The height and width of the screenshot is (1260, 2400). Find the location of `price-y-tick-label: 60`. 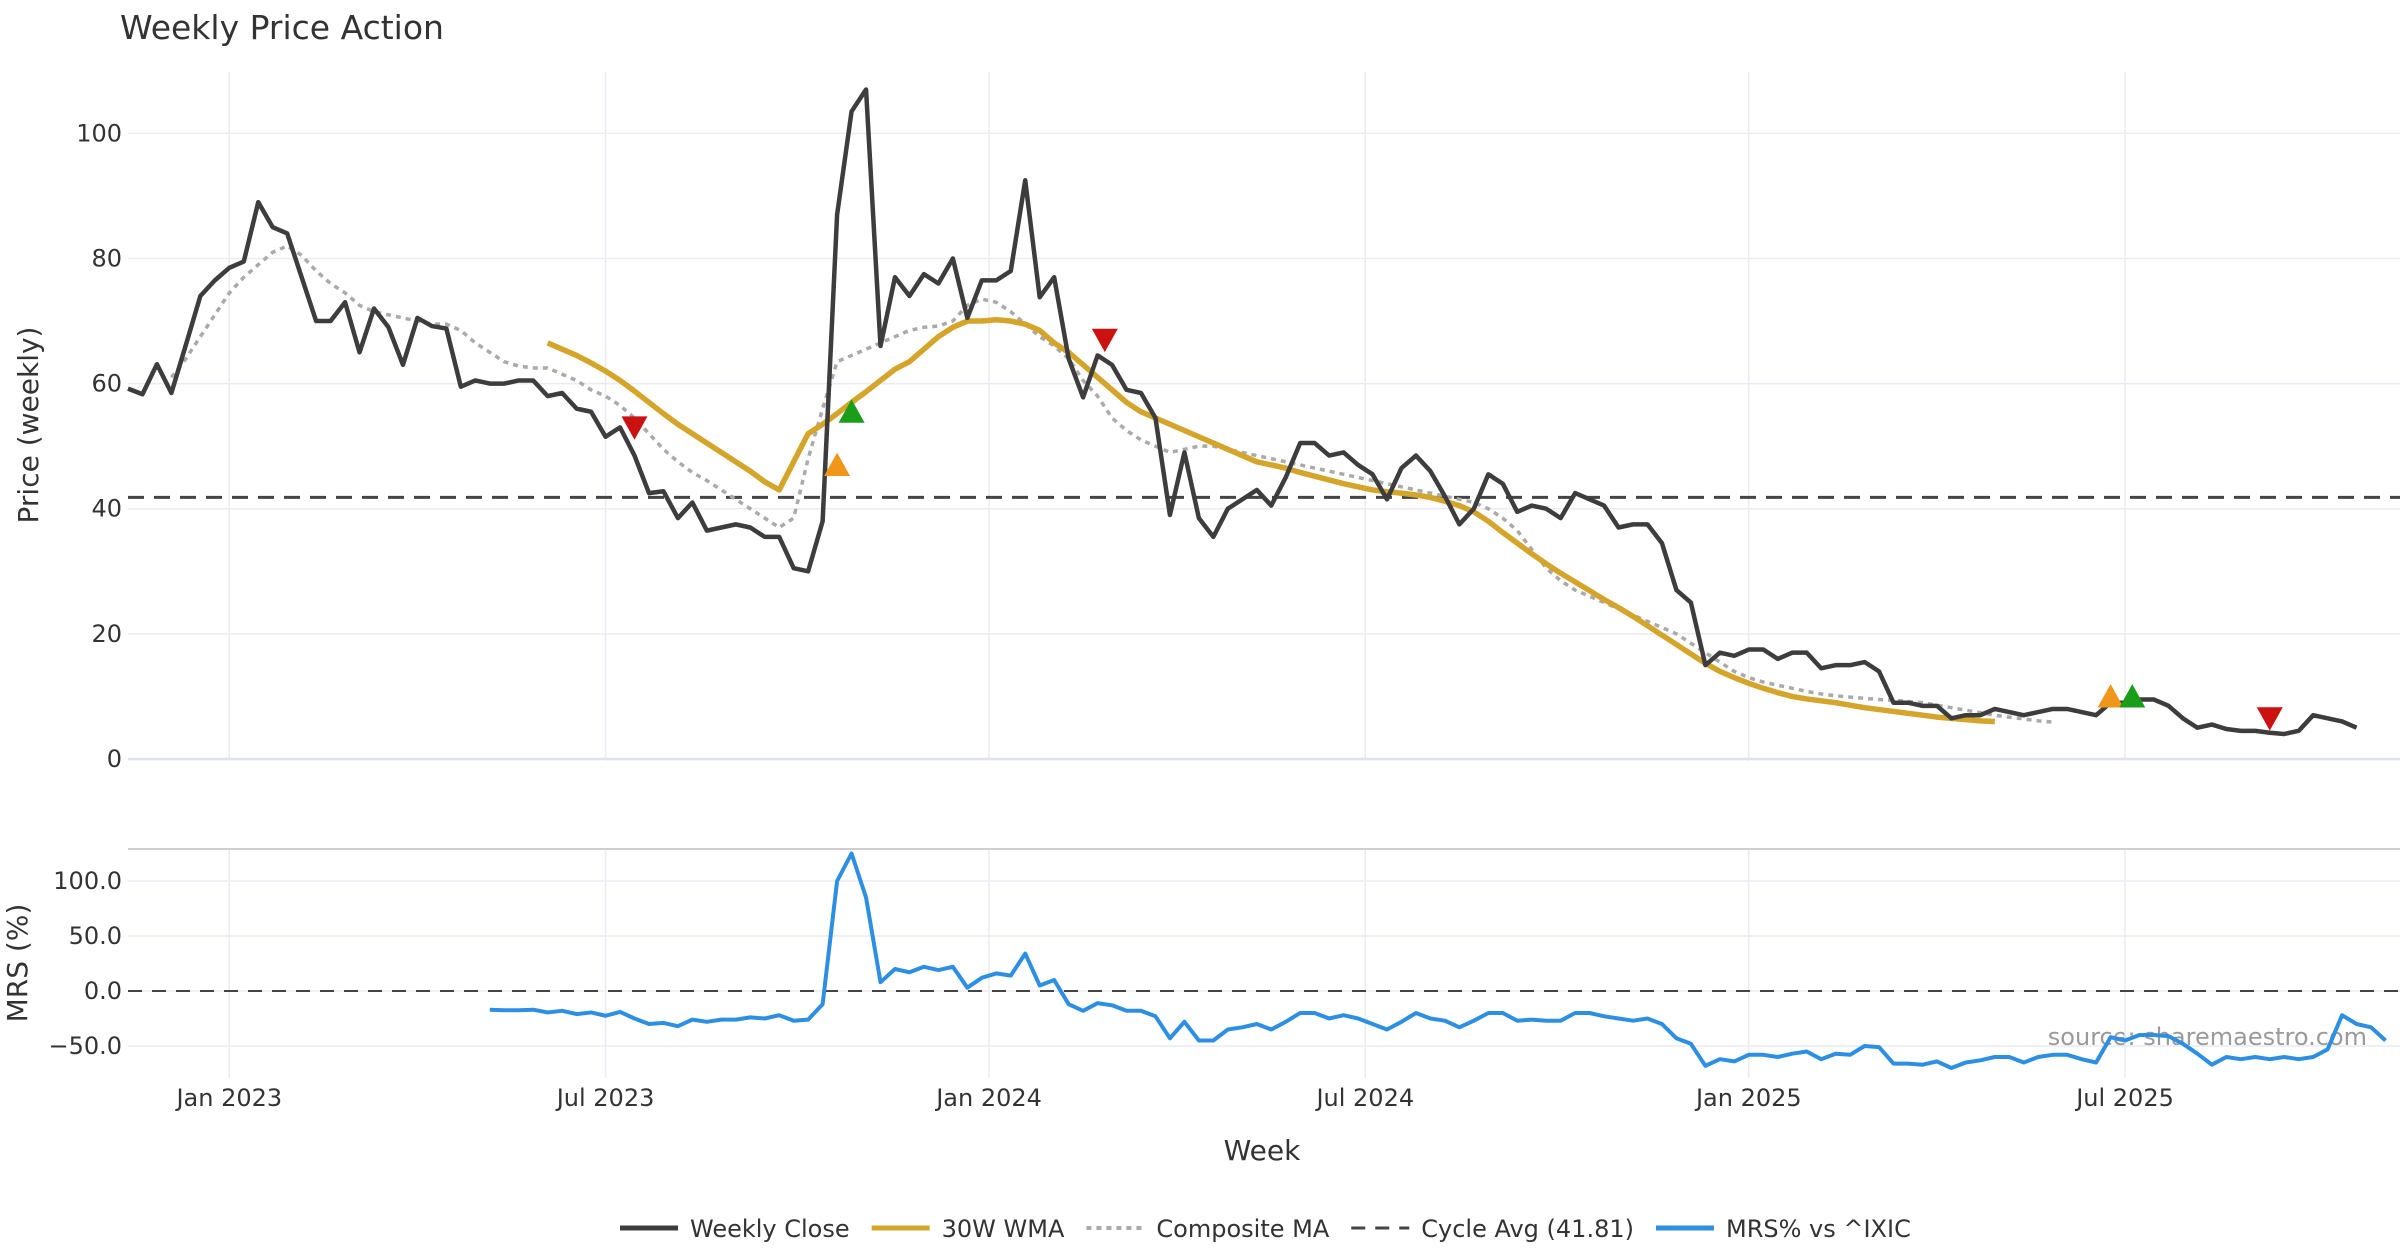

price-y-tick-label: 60 is located at coordinates (106, 384).